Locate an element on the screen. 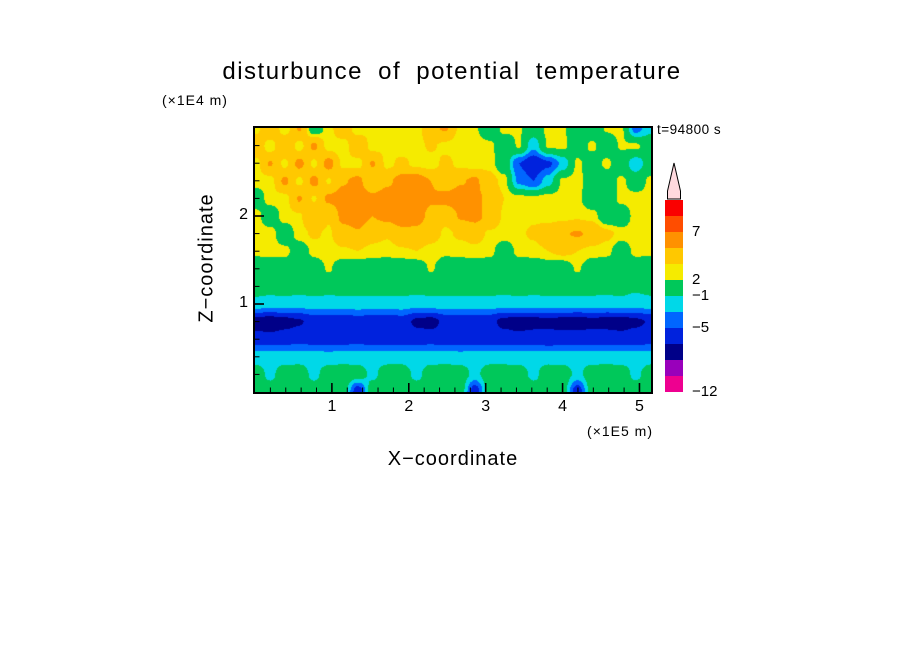 This screenshot has width=904, height=654. z-tick-label: 2 is located at coordinates (243, 214).